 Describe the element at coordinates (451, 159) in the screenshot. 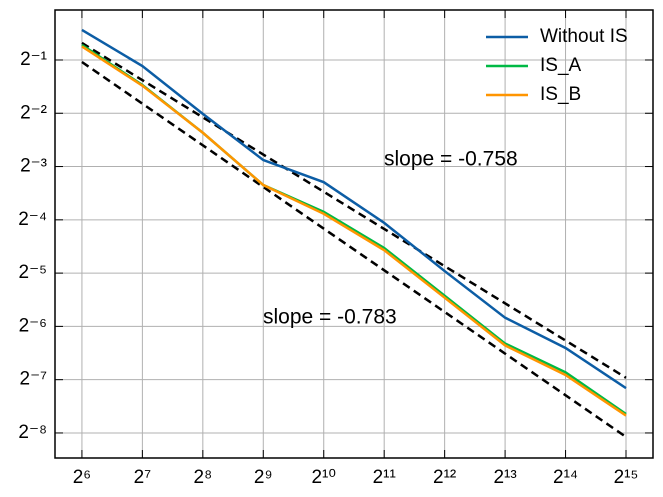

I see `annotation: slope = -0.758` at that location.